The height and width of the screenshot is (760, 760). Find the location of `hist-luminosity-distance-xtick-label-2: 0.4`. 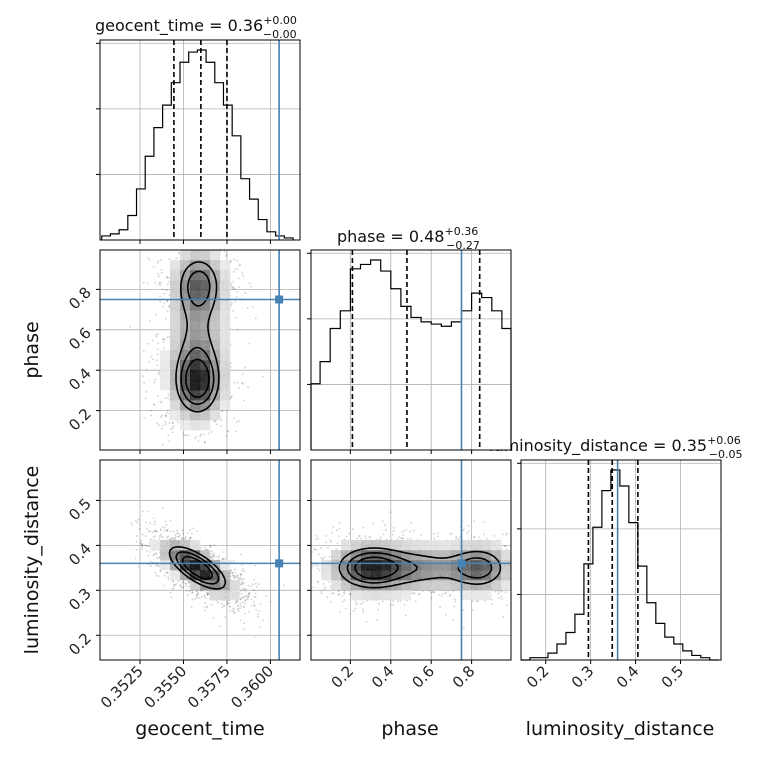

hist-luminosity-distance-xtick-label-2: 0.4 is located at coordinates (628, 677).